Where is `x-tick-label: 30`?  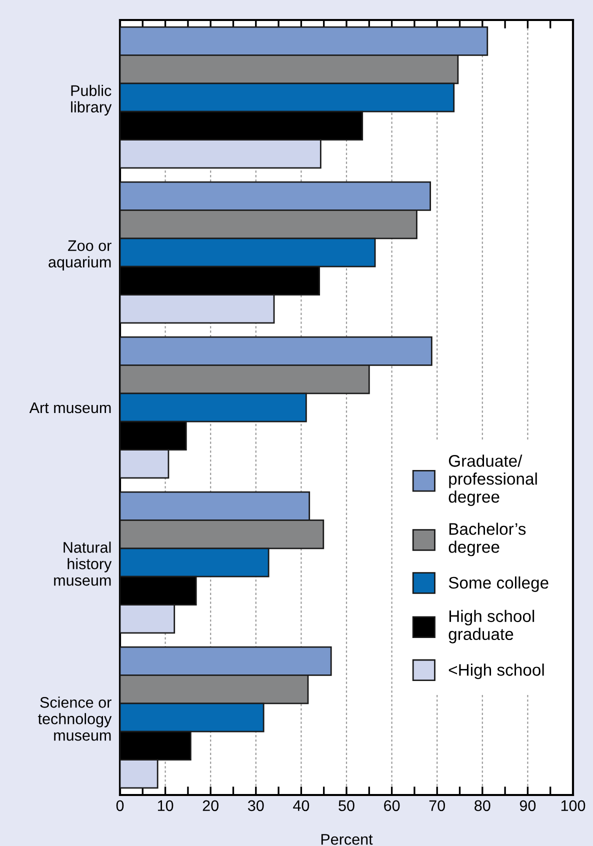
x-tick-label: 30 is located at coordinates (256, 806).